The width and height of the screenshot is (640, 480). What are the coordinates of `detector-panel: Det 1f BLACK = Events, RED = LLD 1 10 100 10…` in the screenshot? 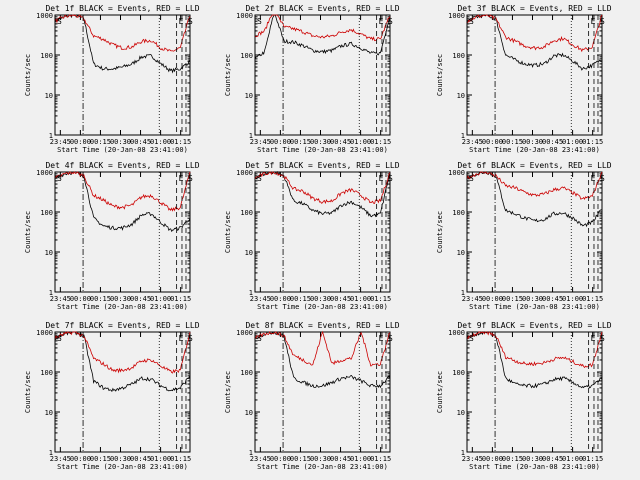 It's located at (112, 79).